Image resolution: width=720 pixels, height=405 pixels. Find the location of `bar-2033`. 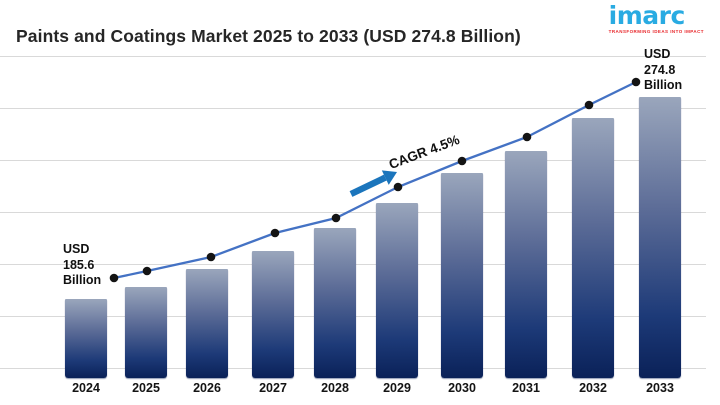

bar-2033 is located at coordinates (660, 237).